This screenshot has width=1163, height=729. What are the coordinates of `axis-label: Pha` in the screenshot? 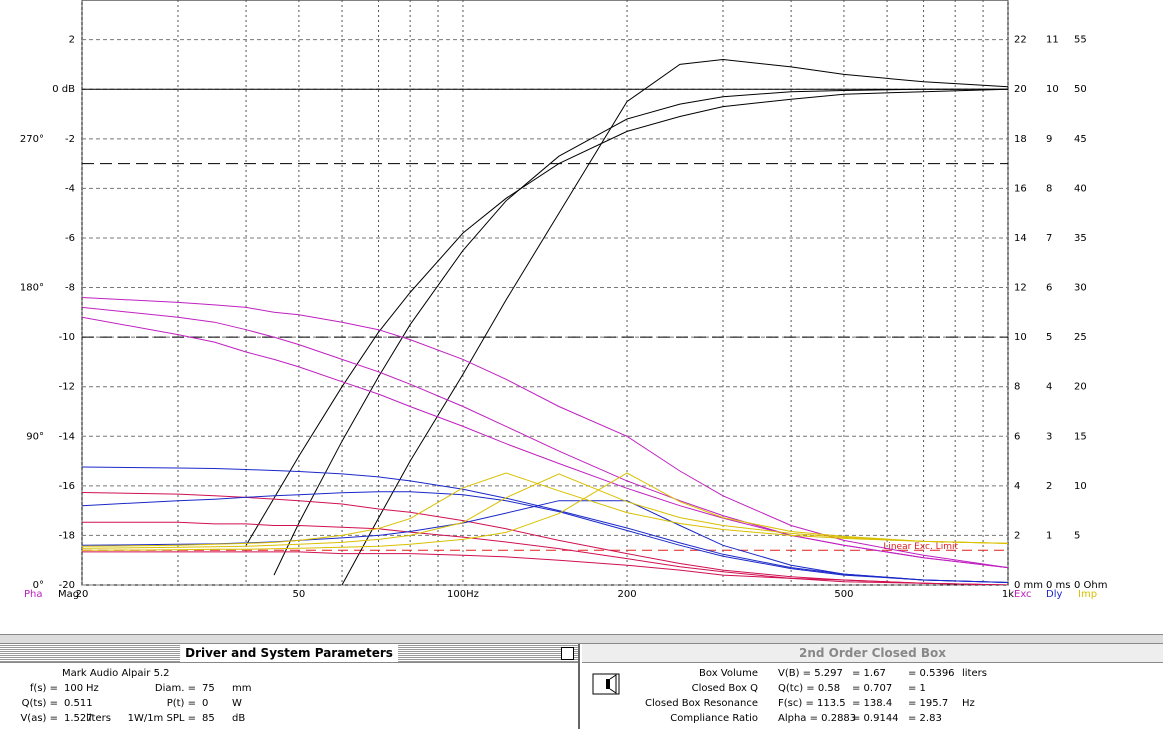 It's located at (33, 594).